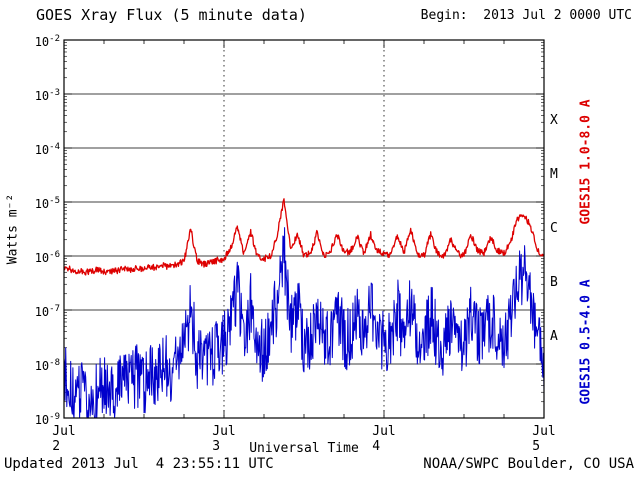 This screenshot has height=480, width=640. Describe the element at coordinates (171, 15) in the screenshot. I see `chart-title: GOES Xray Flux (5 minute data)` at that location.